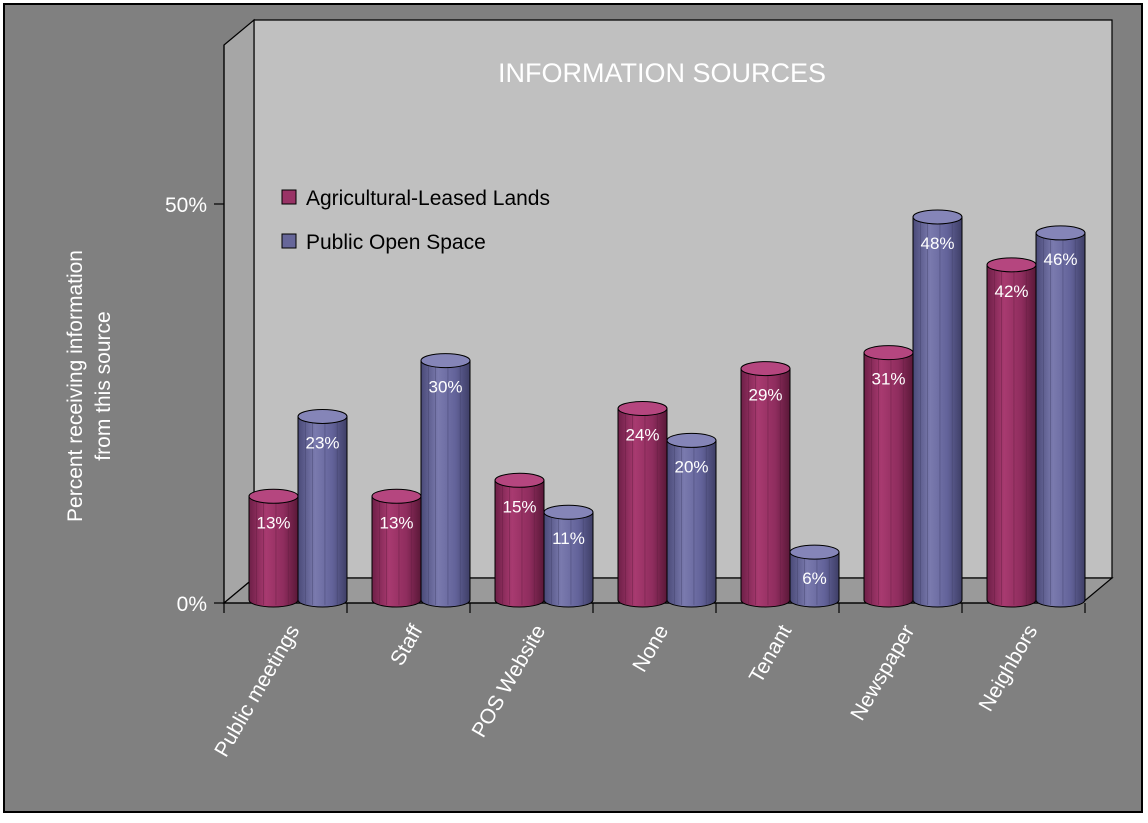  What do you see at coordinates (396, 522) in the screenshot?
I see `data-label-agricultural-leased-lands-staff: 13%` at bounding box center [396, 522].